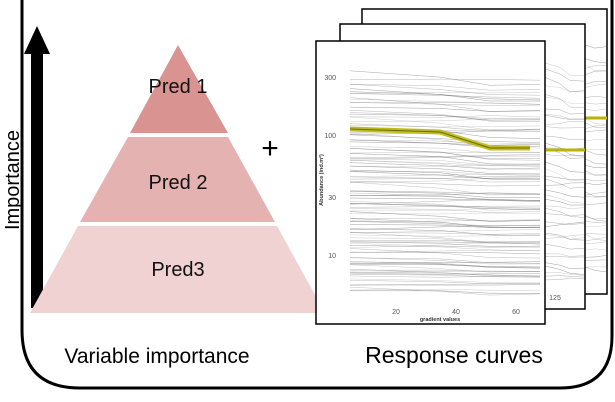 This screenshot has width=615, height=402. Describe the element at coordinates (178, 87) in the screenshot. I see `pyramid-label-1: Pred 1` at that location.